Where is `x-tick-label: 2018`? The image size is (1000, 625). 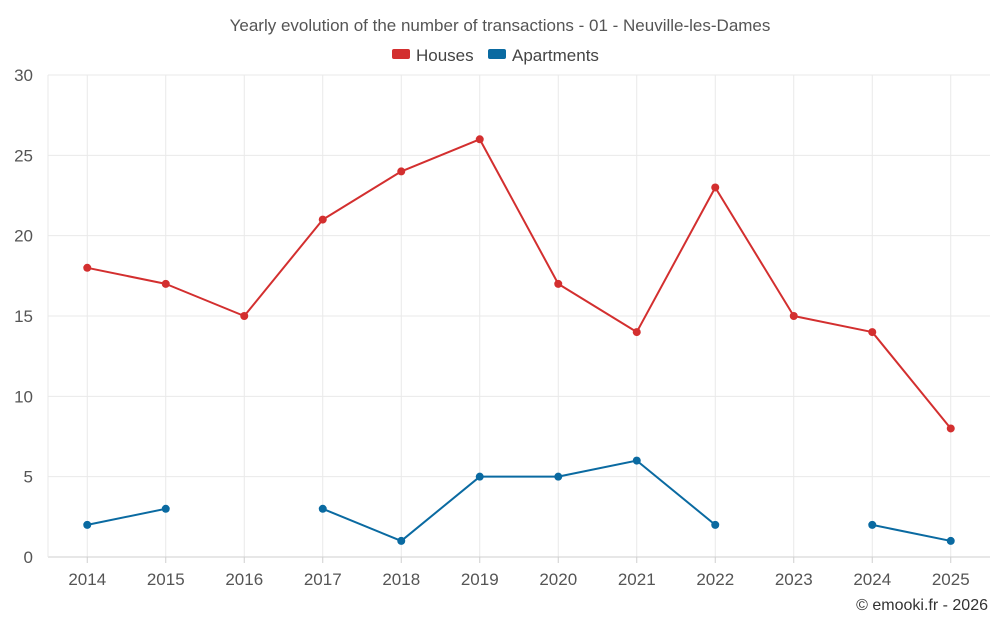
x-tick-label: 2018 is located at coordinates (401, 579).